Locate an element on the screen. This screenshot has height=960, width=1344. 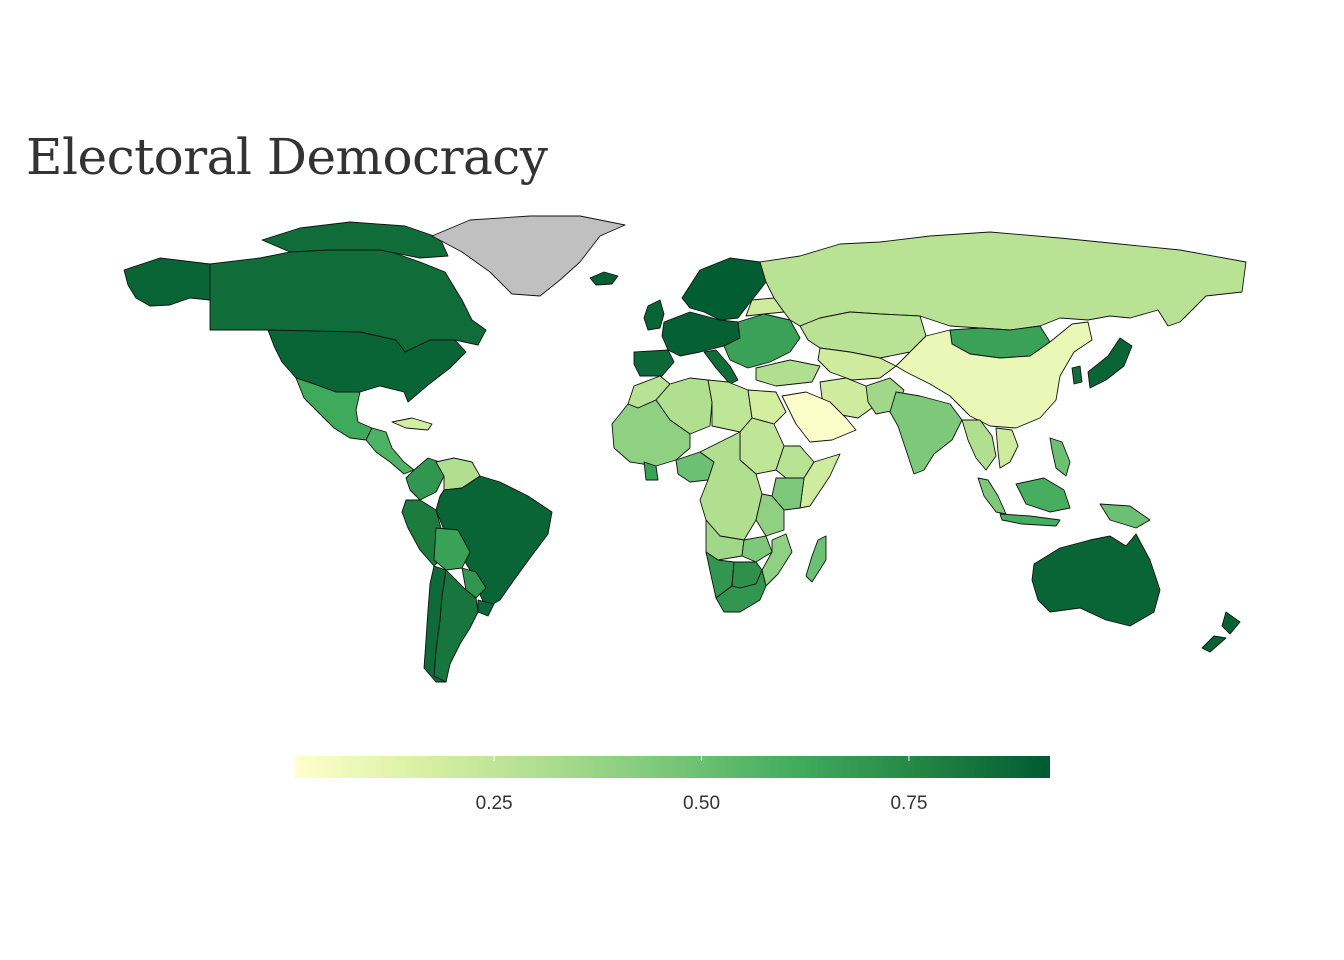
region-alaska is located at coordinates (167, 282).